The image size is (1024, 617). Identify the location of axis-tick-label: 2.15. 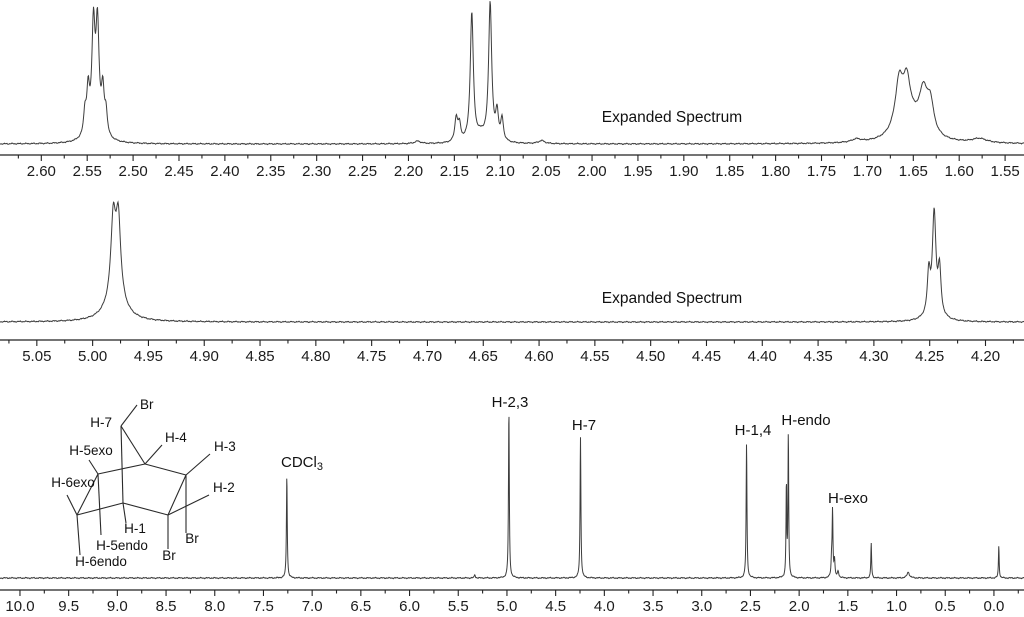
(454, 171).